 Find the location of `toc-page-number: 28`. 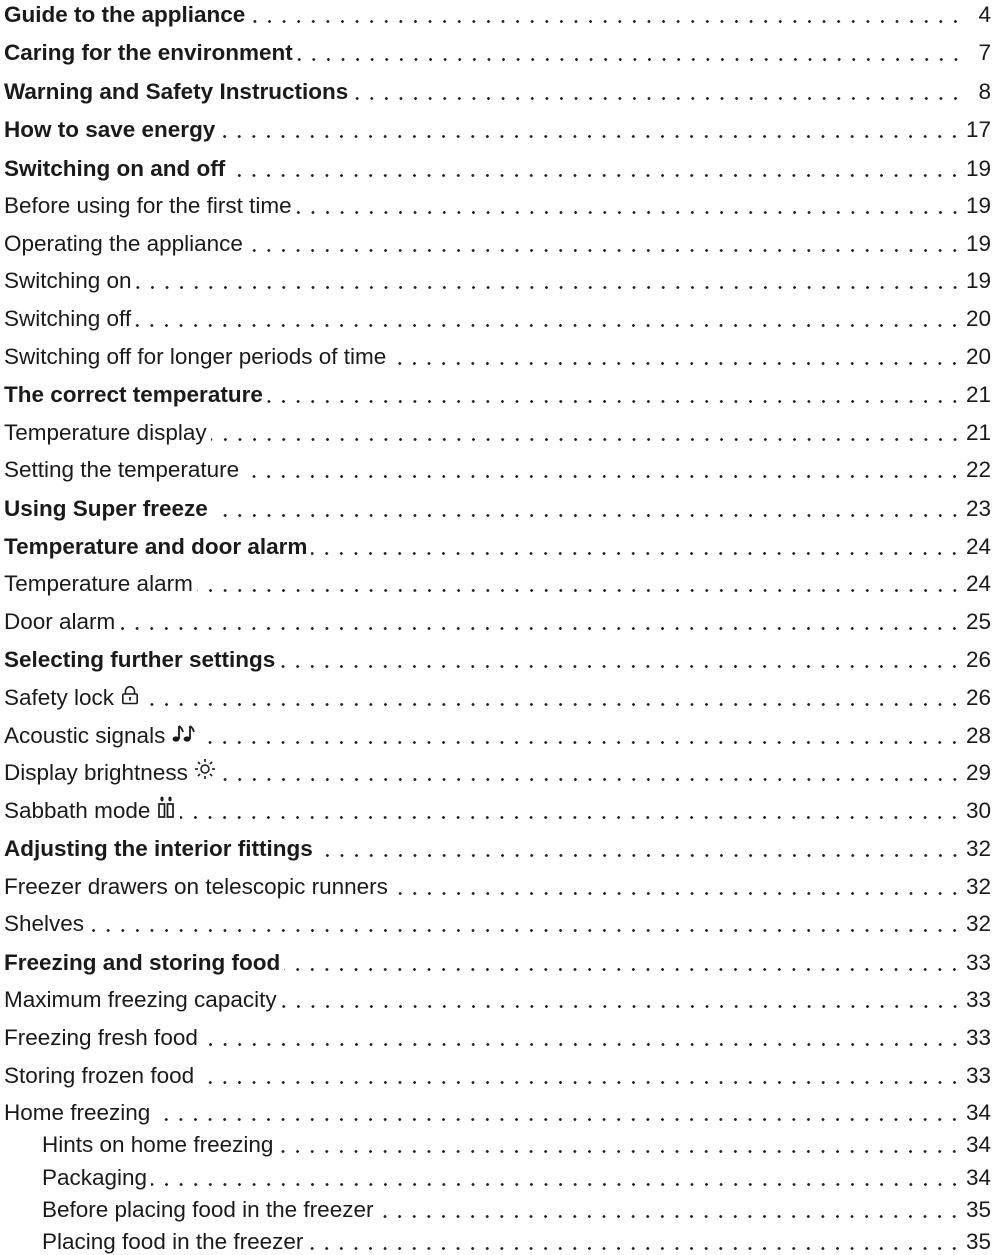

toc-page-number: 28 is located at coordinates (978, 735).